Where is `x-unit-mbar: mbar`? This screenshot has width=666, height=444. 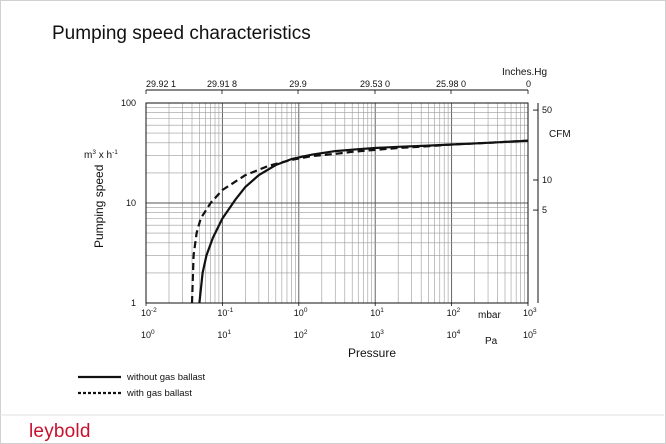
x-unit-mbar: mbar is located at coordinates (489, 315).